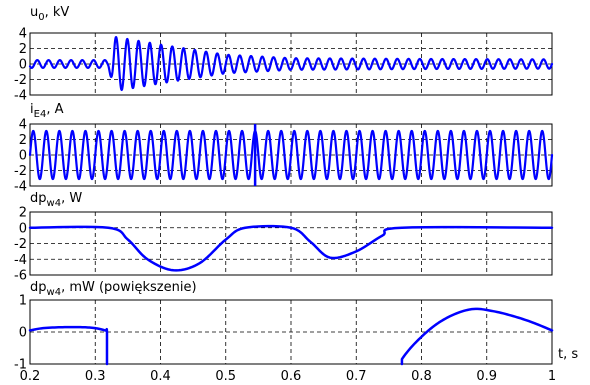 The width and height of the screenshot is (590, 385). Describe the element at coordinates (486, 376) in the screenshot. I see `x-tick-label: 0.9` at that location.